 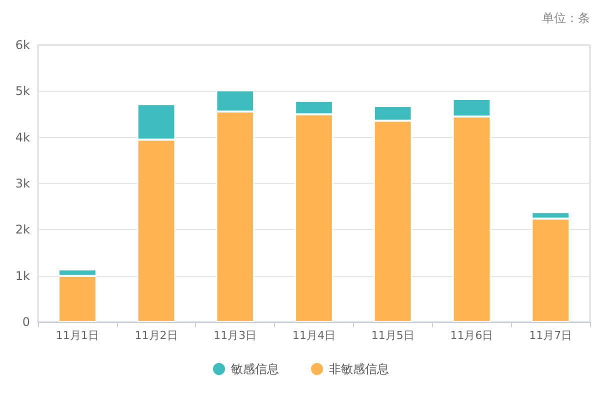 What do you see at coordinates (392, 335) in the screenshot?
I see `x-tick-label: 11月5日` at bounding box center [392, 335].